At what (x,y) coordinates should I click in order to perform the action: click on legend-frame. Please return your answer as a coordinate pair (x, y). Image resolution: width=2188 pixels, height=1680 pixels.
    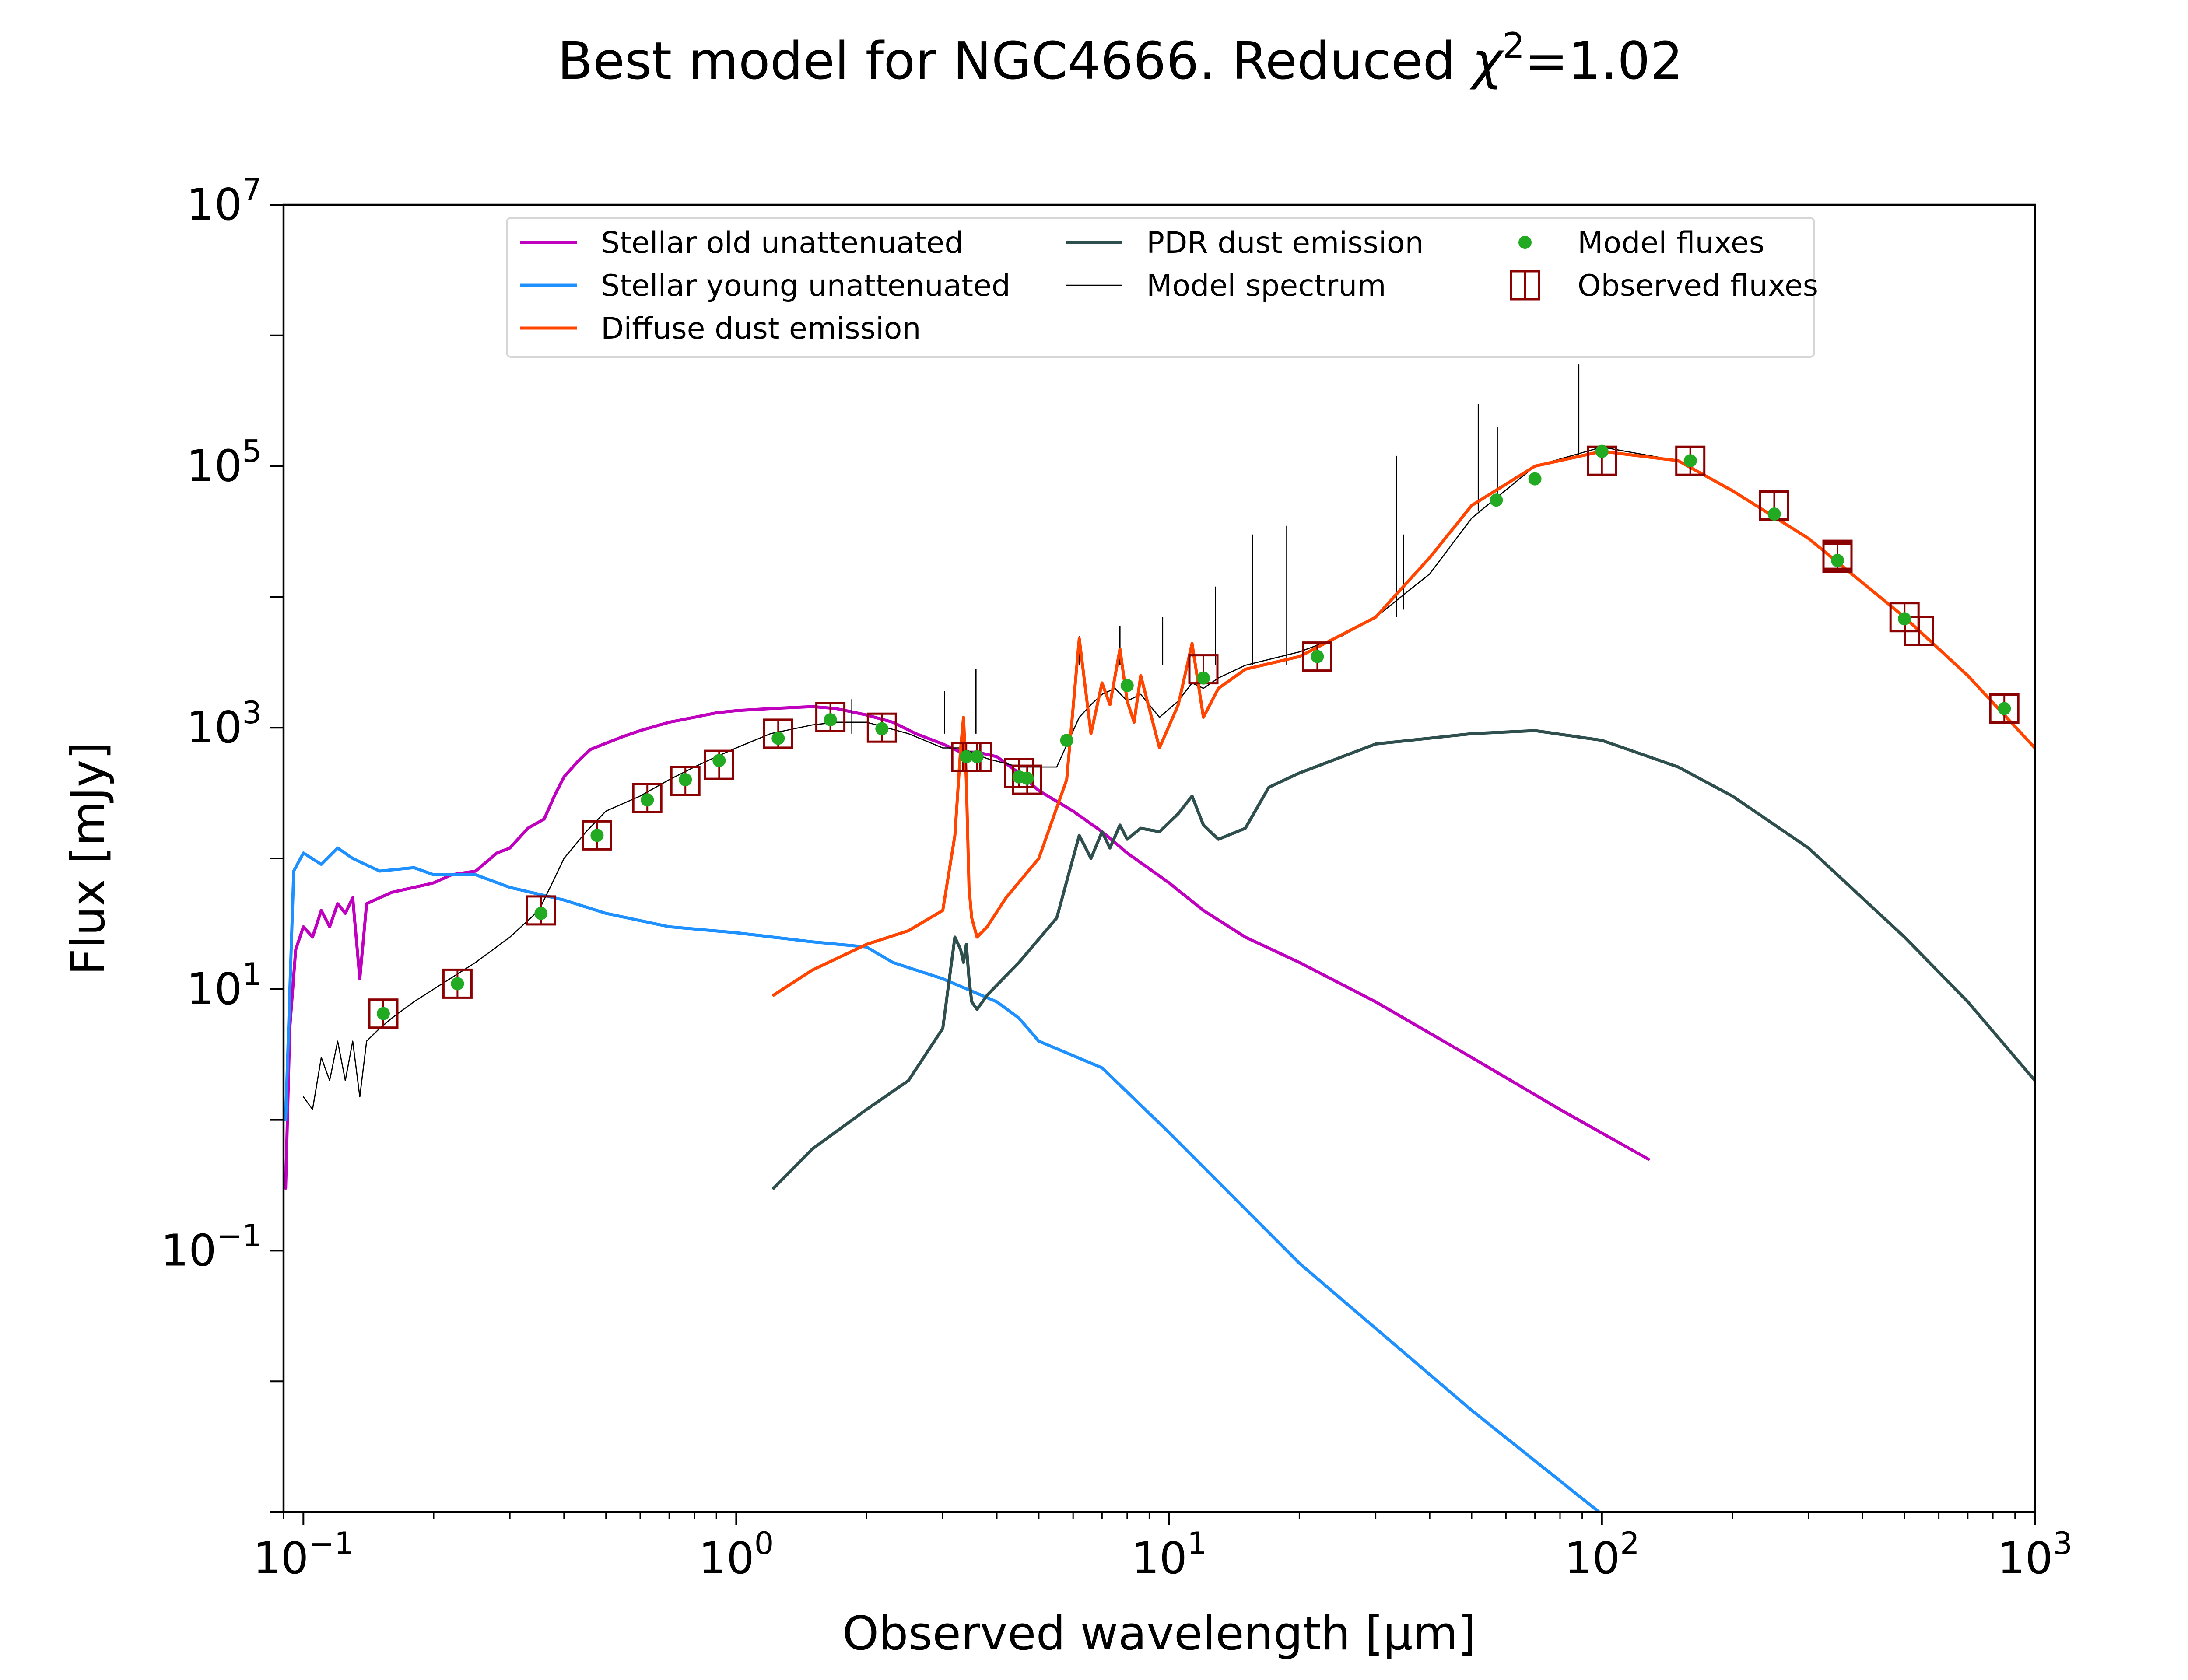
    Looking at the image, I should click on (1161, 287).